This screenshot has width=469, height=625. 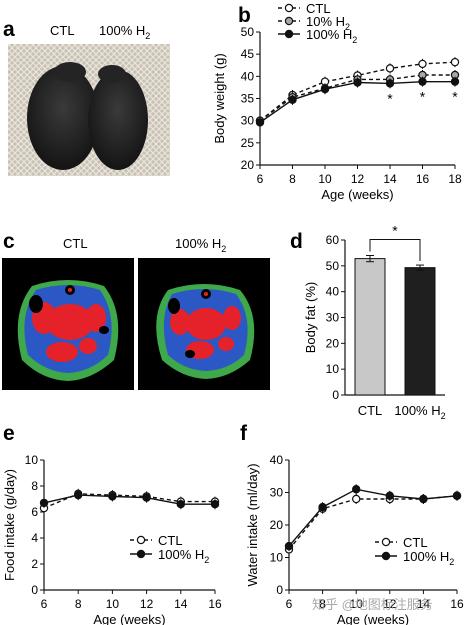 What do you see at coordinates (370, 410) in the screenshot?
I see `x-category-label-0: CTL` at bounding box center [370, 410].